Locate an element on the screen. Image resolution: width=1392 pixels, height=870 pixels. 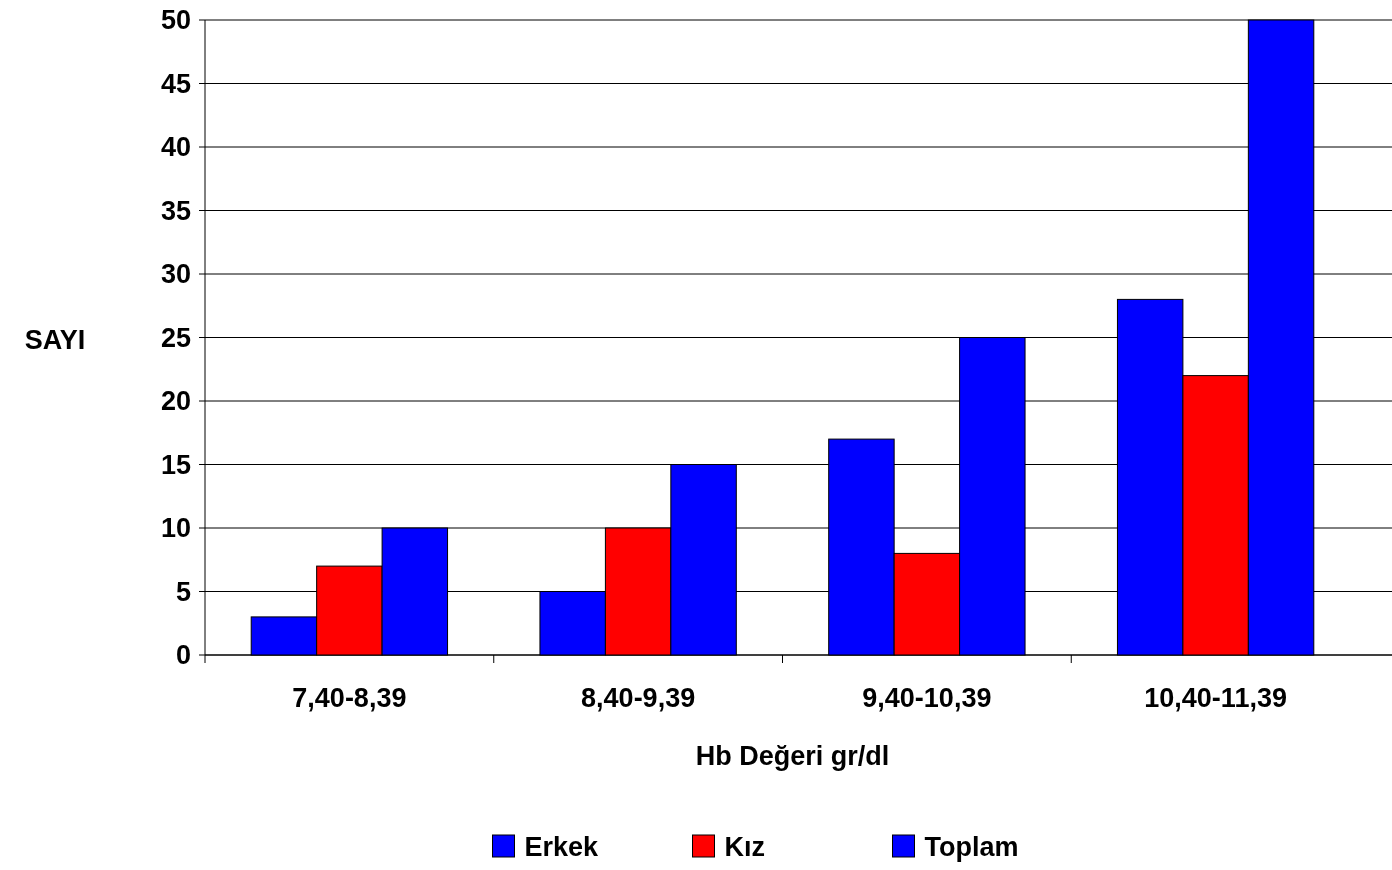
y-tick-label: 25 is located at coordinates (175, 337).